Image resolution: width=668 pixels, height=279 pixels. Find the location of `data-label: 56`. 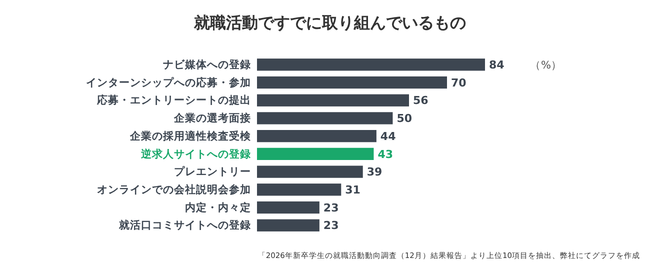

data-label: 56 is located at coordinates (421, 101).